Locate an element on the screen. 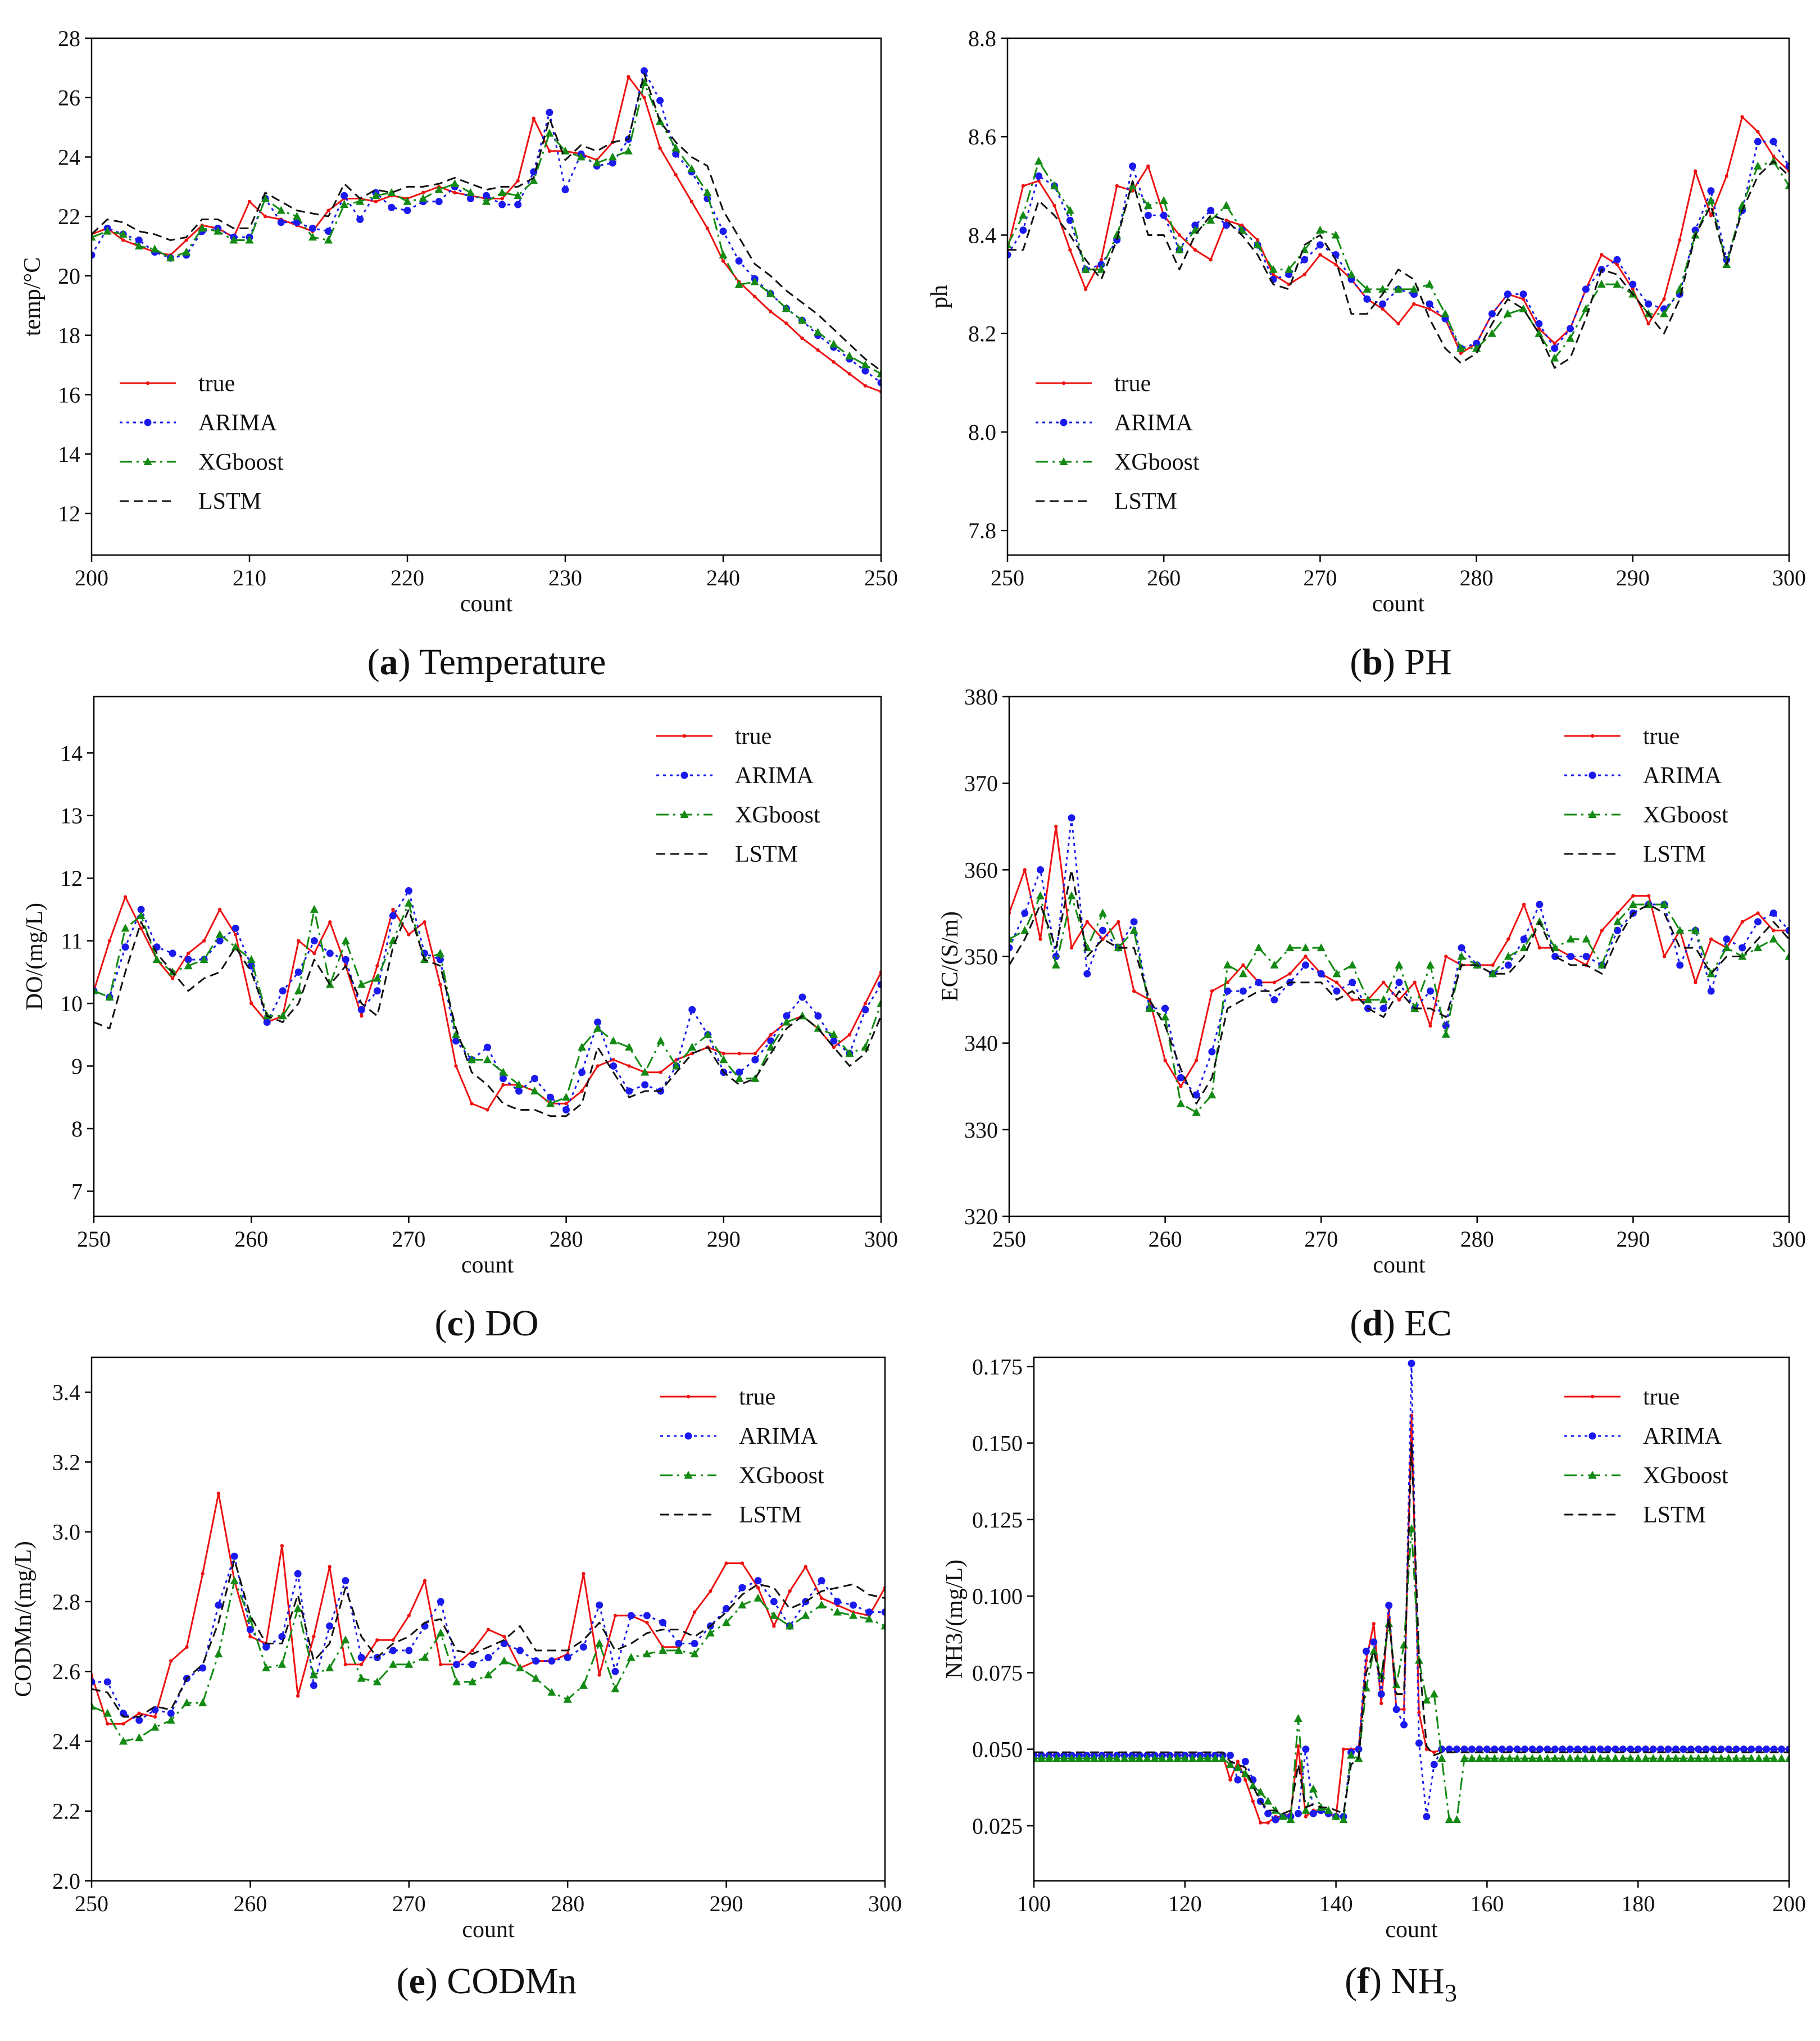 The image size is (1820, 2041). x-axis-label: count is located at coordinates (1411, 1930).